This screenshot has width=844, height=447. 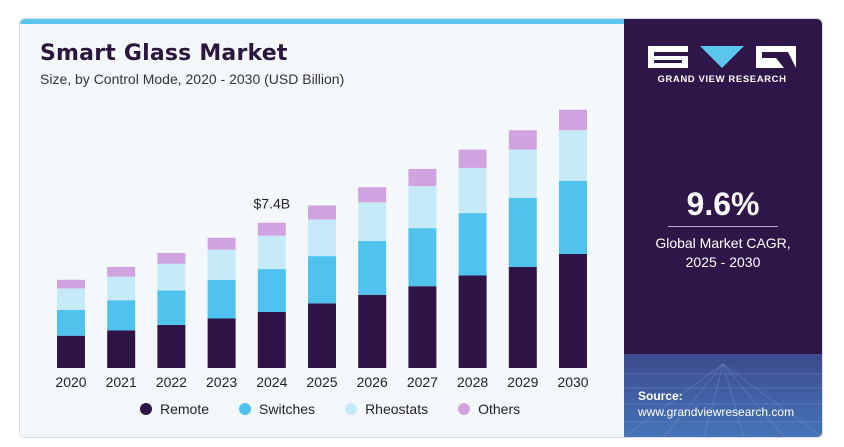 What do you see at coordinates (522, 140) in the screenshot?
I see `bar-segment-others-2029` at bounding box center [522, 140].